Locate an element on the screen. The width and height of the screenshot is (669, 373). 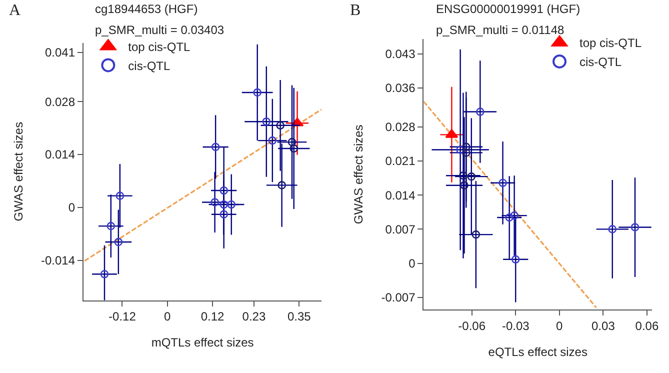
chart-title: cg18944653 (HGF) is located at coordinates (146, 9).